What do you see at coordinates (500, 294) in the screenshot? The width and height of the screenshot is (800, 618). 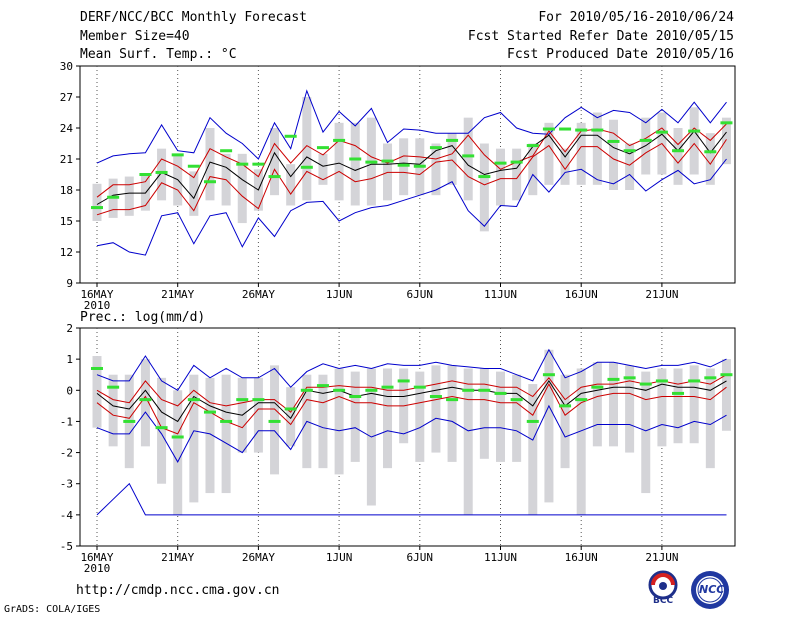 I see `x-tick-label: 11JUN` at bounding box center [500, 294].